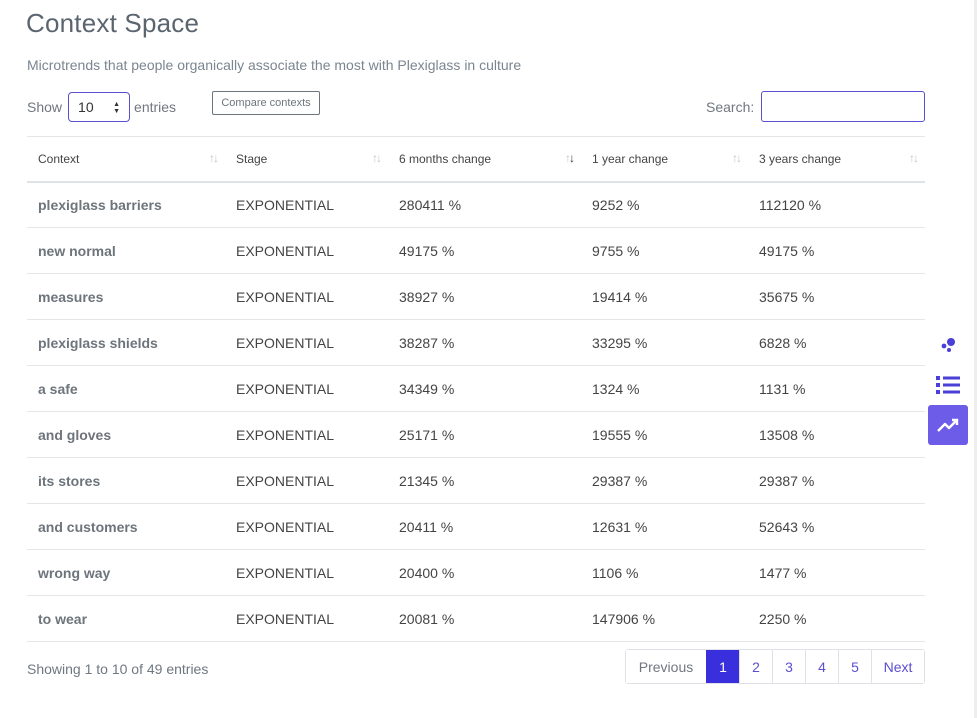  Describe the element at coordinates (126, 204) in the screenshot. I see `cell-context: plexiglass barriers` at that location.